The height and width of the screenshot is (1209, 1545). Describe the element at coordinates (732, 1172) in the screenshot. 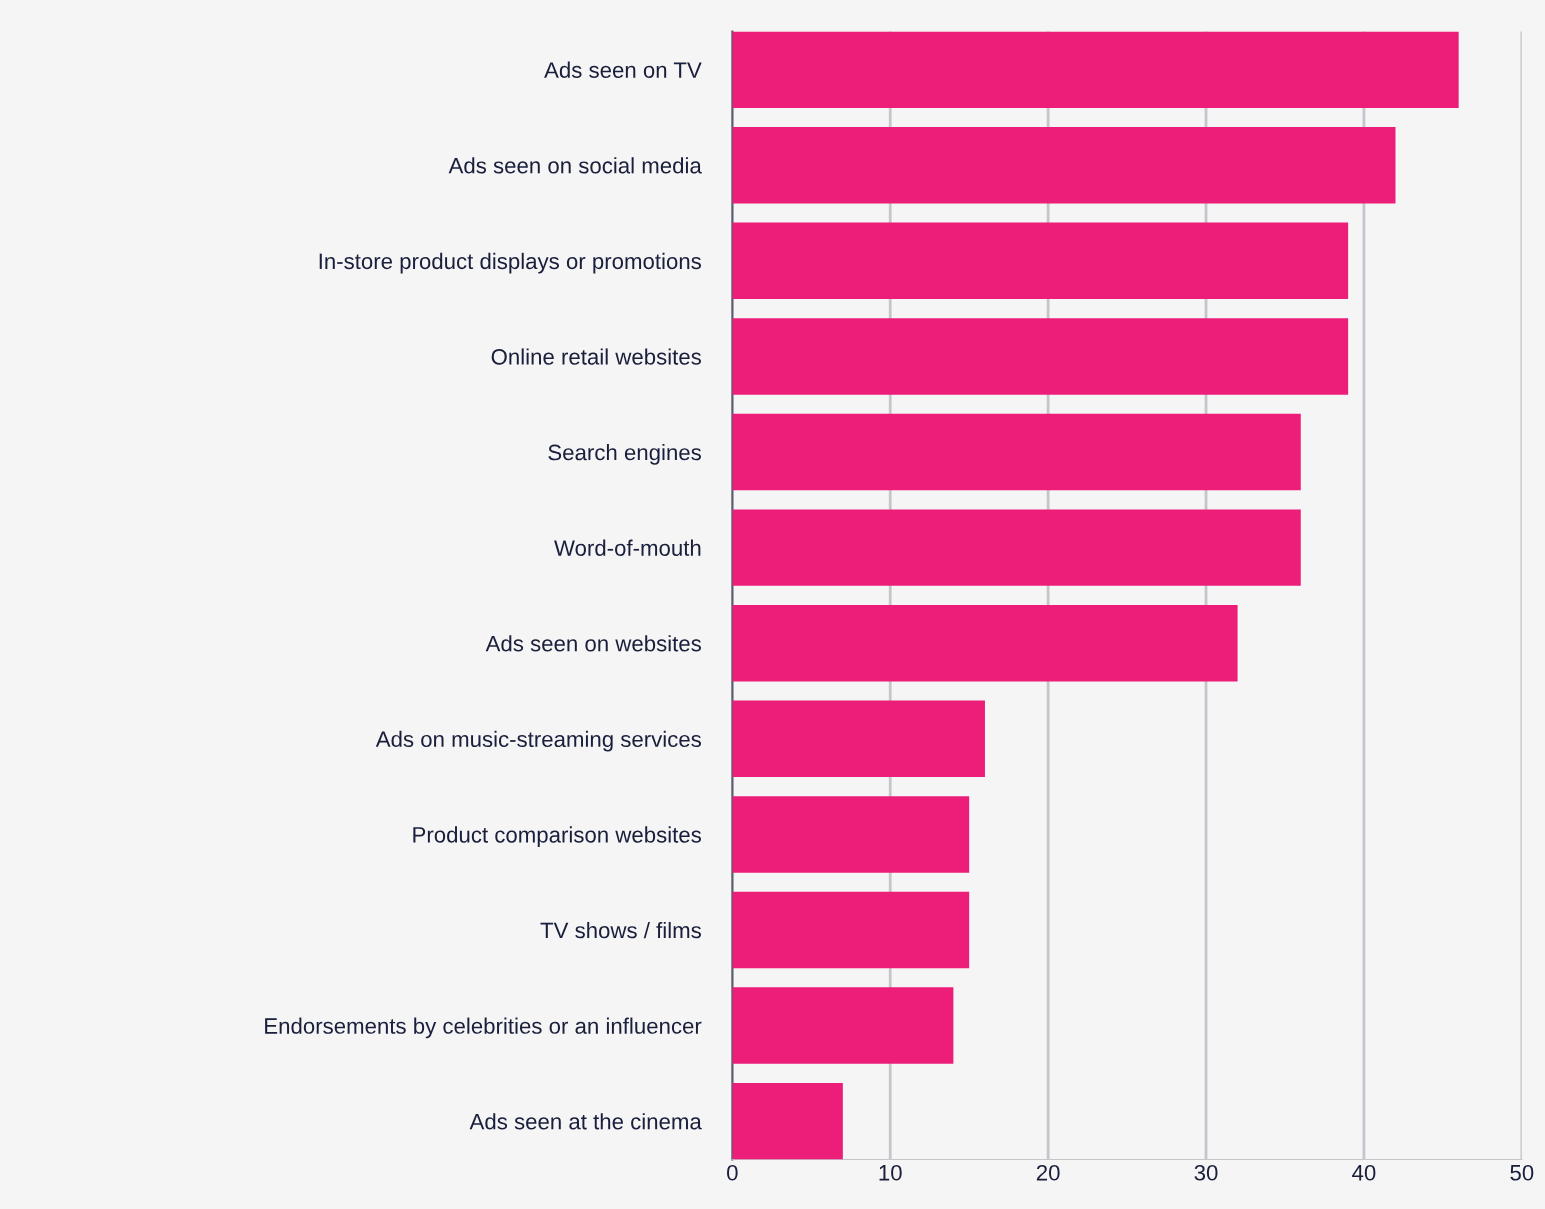

I see `x-tick-label: 0` at that location.